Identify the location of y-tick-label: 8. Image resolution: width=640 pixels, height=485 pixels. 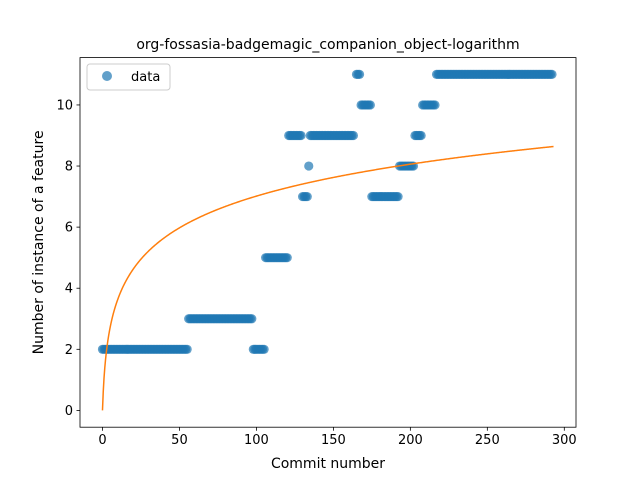
(69, 167).